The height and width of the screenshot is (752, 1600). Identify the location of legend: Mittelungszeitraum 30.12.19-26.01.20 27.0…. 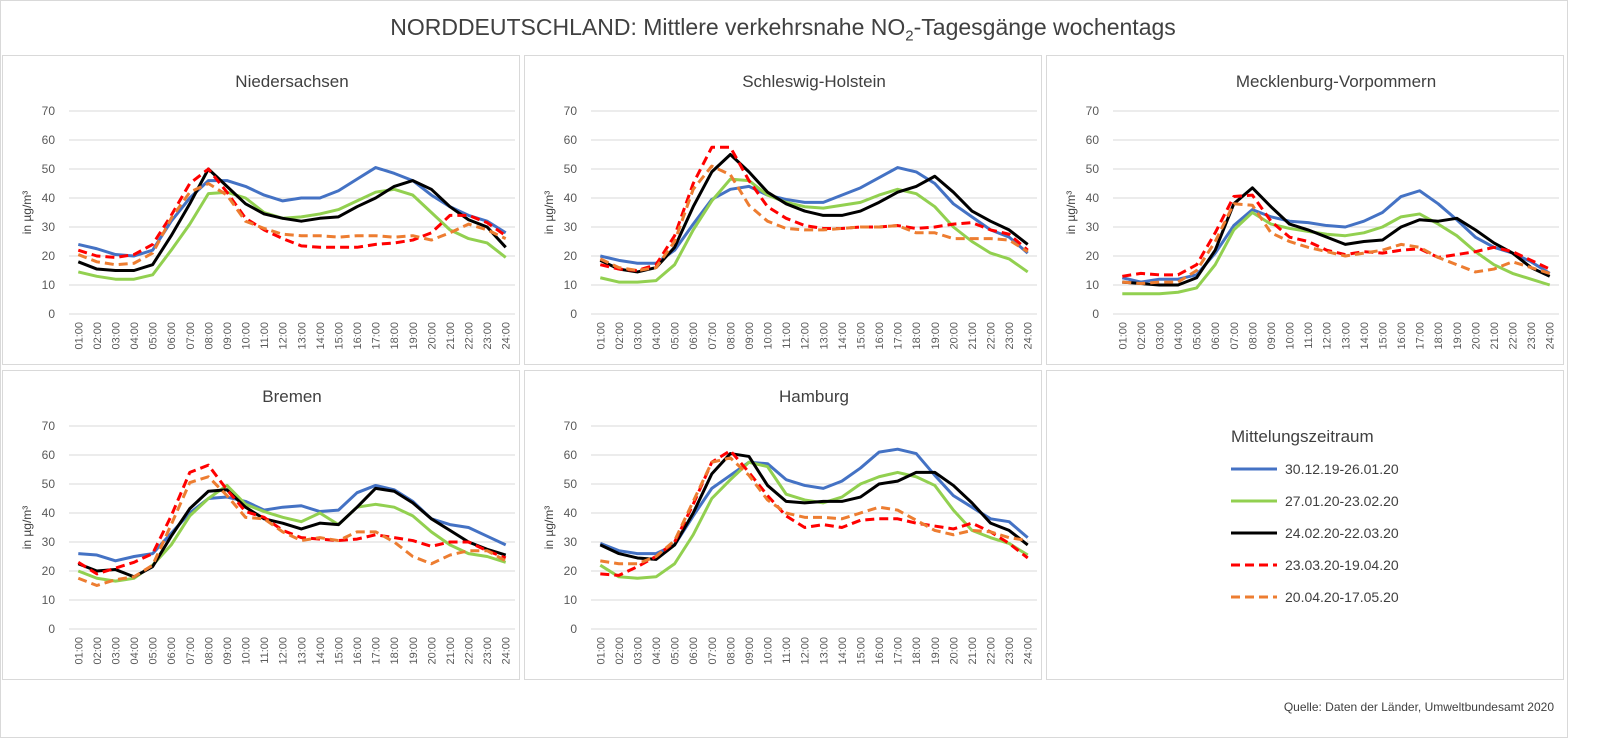
(1305, 525).